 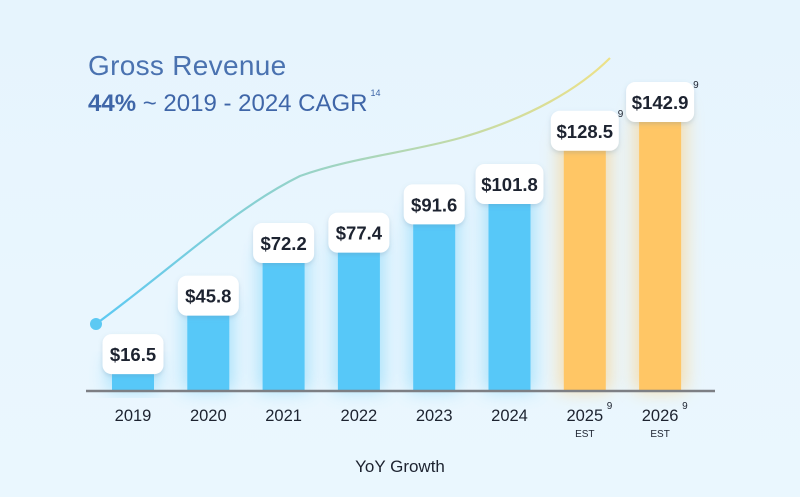 I want to click on cagr-text: ~ 2019 - 2024 CAGR, so click(x=252, y=103).